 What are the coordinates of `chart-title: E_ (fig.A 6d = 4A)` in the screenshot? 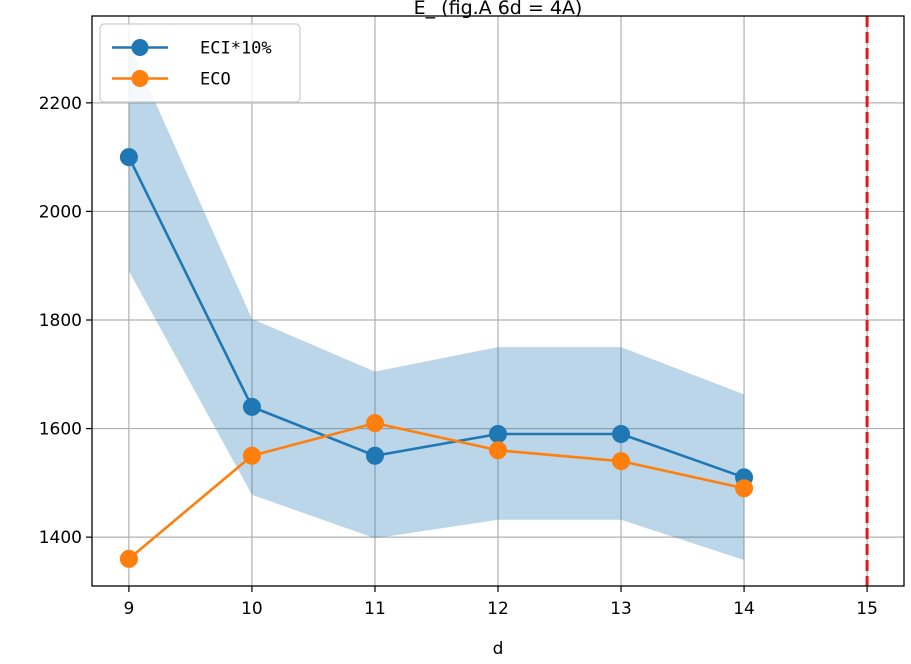 It's located at (498, 9).